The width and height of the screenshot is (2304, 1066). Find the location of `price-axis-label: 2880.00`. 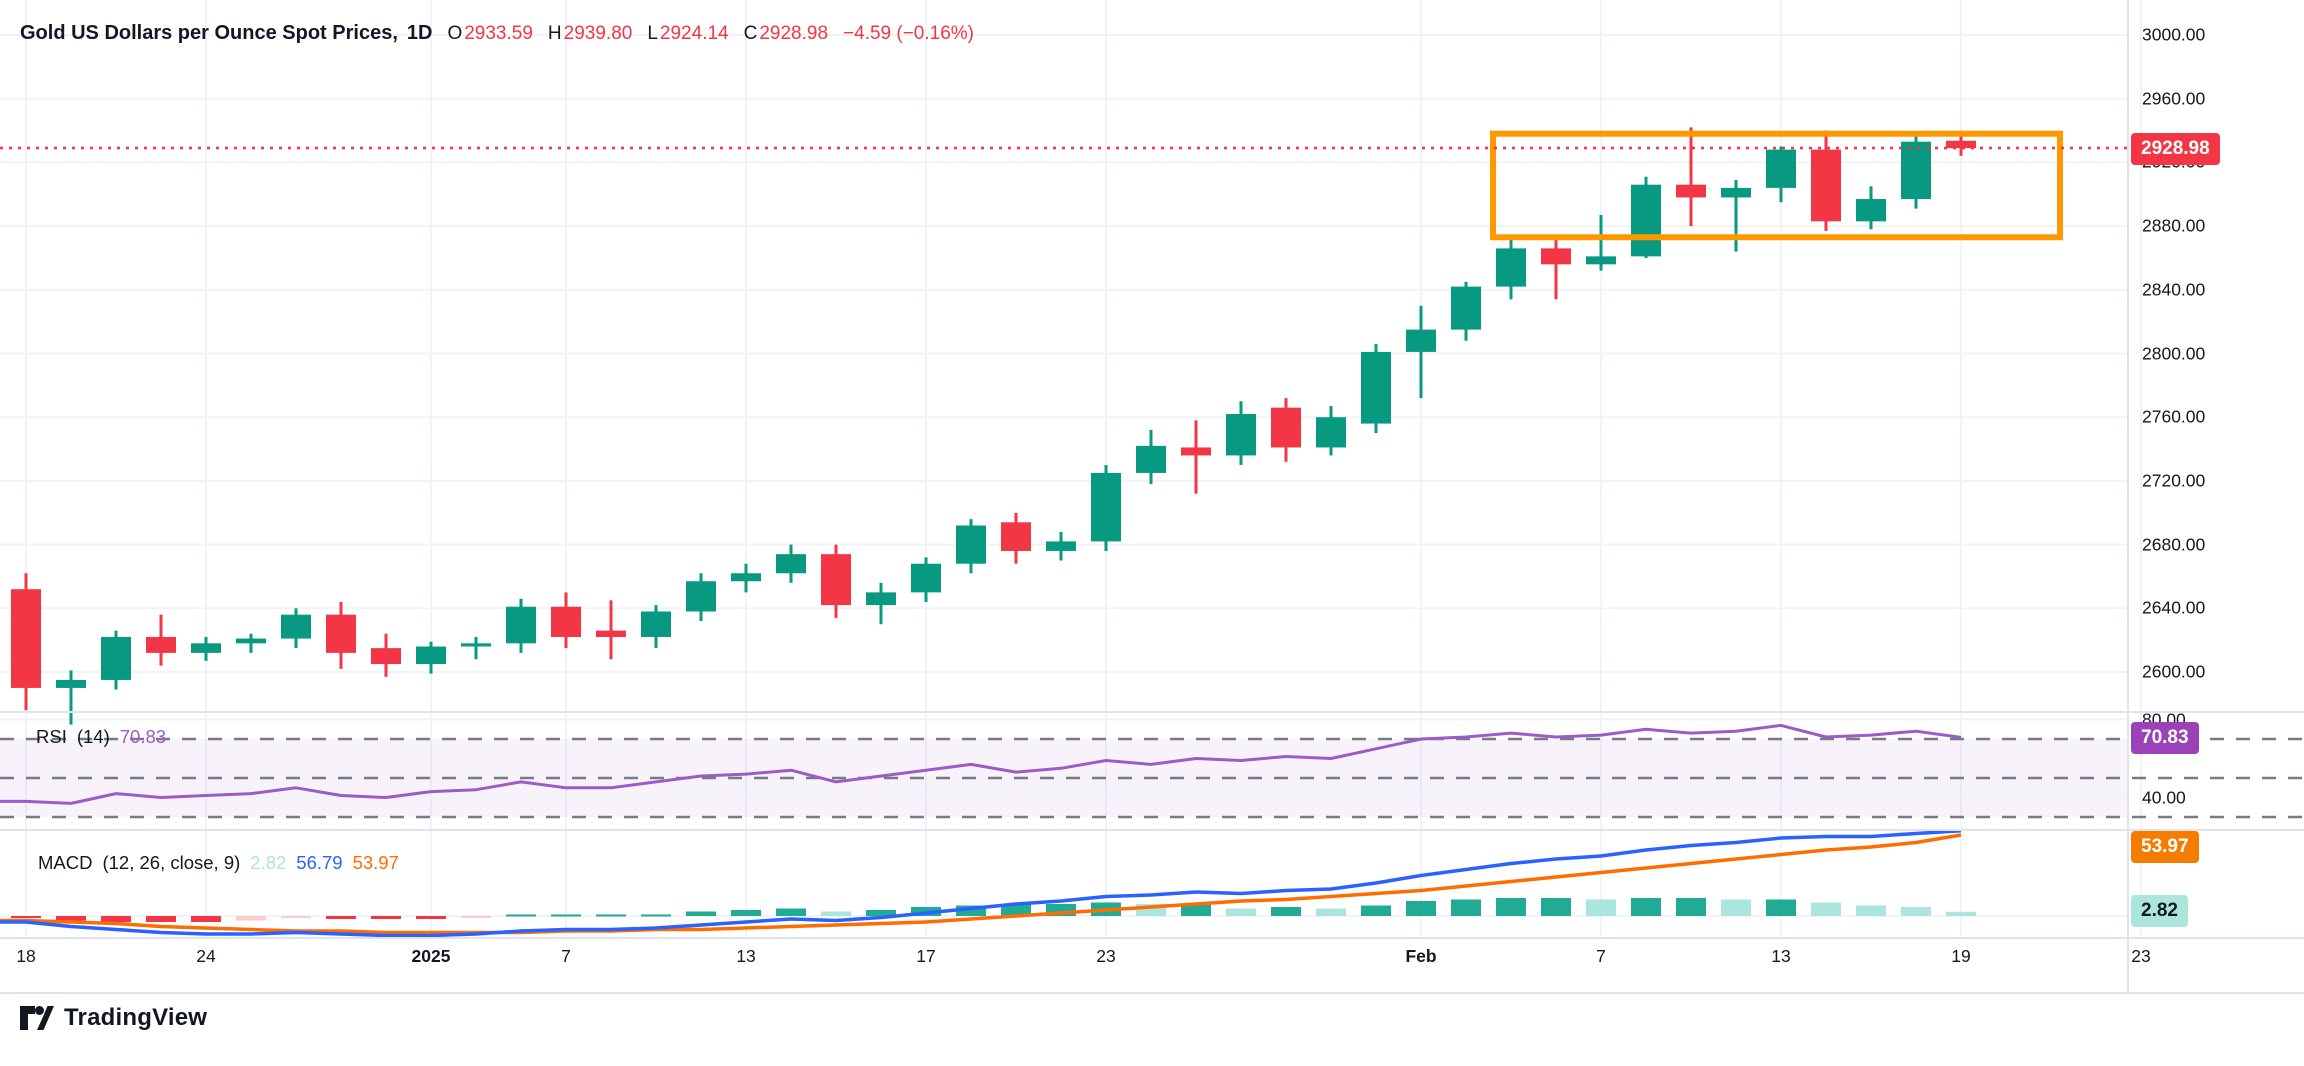

price-axis-label: 2880.00 is located at coordinates (2174, 225).